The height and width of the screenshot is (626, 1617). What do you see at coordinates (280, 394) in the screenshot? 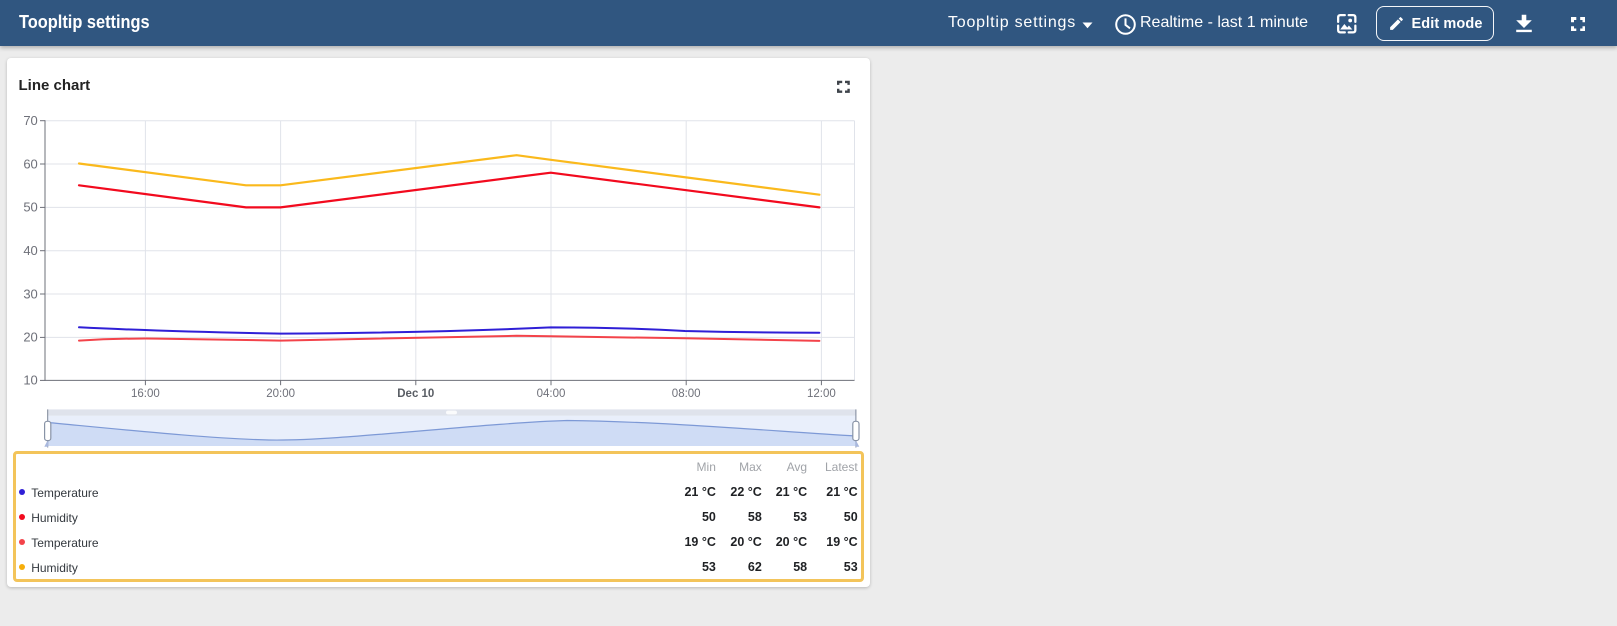
I see `svg-text: 20:00` at bounding box center [280, 394].